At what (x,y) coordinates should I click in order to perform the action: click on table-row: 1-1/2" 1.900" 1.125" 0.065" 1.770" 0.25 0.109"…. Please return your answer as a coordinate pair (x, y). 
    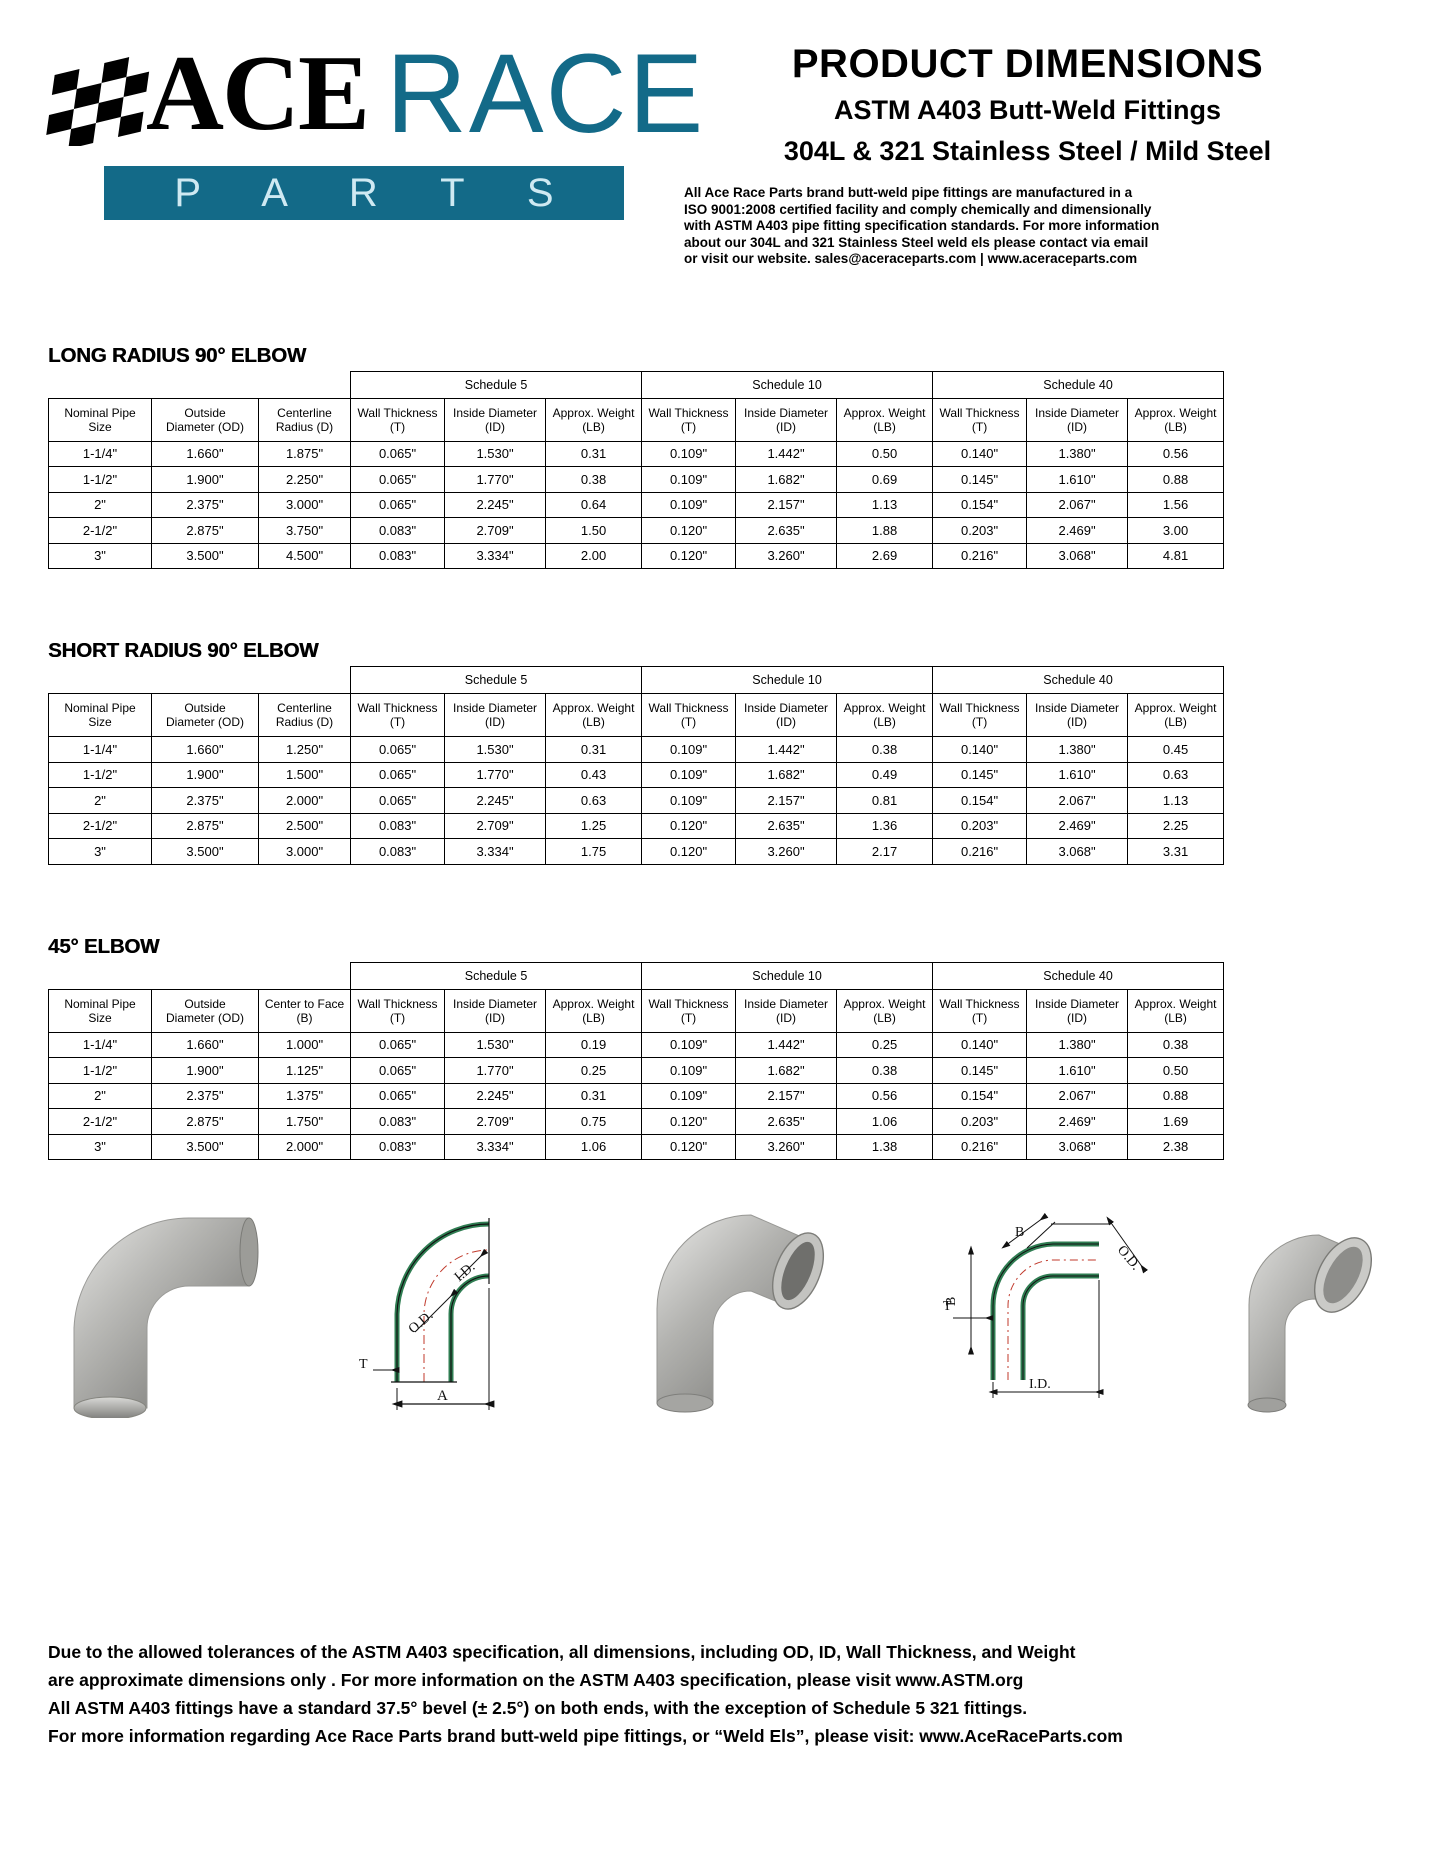
    Looking at the image, I should click on (636, 1070).